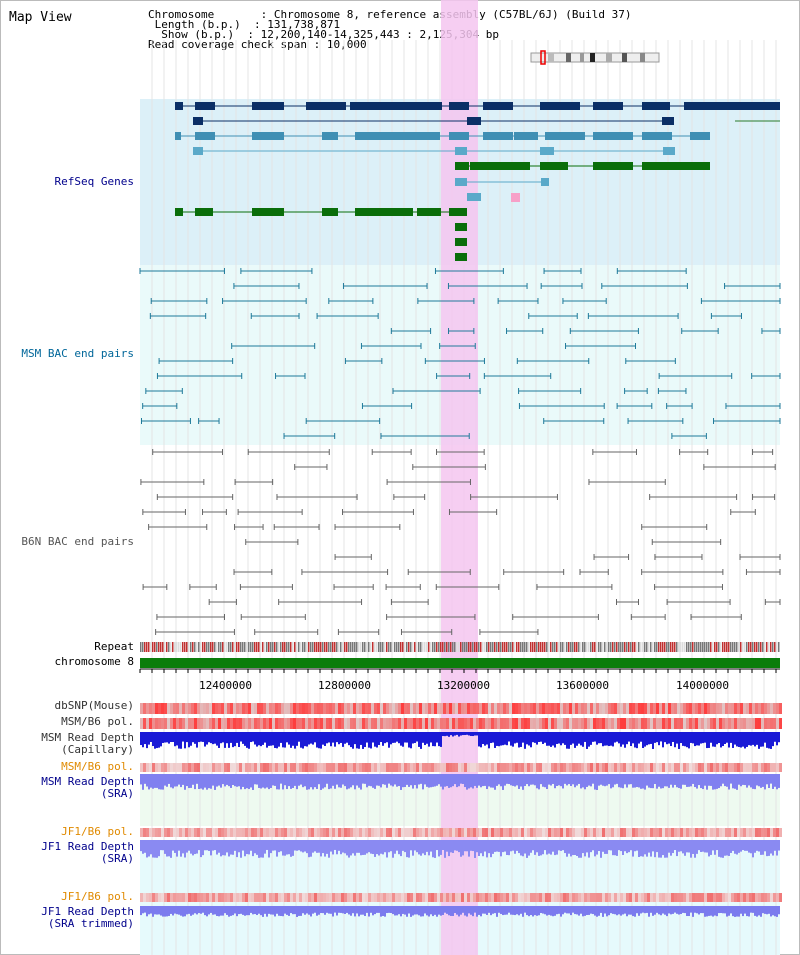 Image resolution: width=800 pixels, height=955 pixels. What do you see at coordinates (114, 646) in the screenshot?
I see `track-label-repeat: Repeat` at bounding box center [114, 646].